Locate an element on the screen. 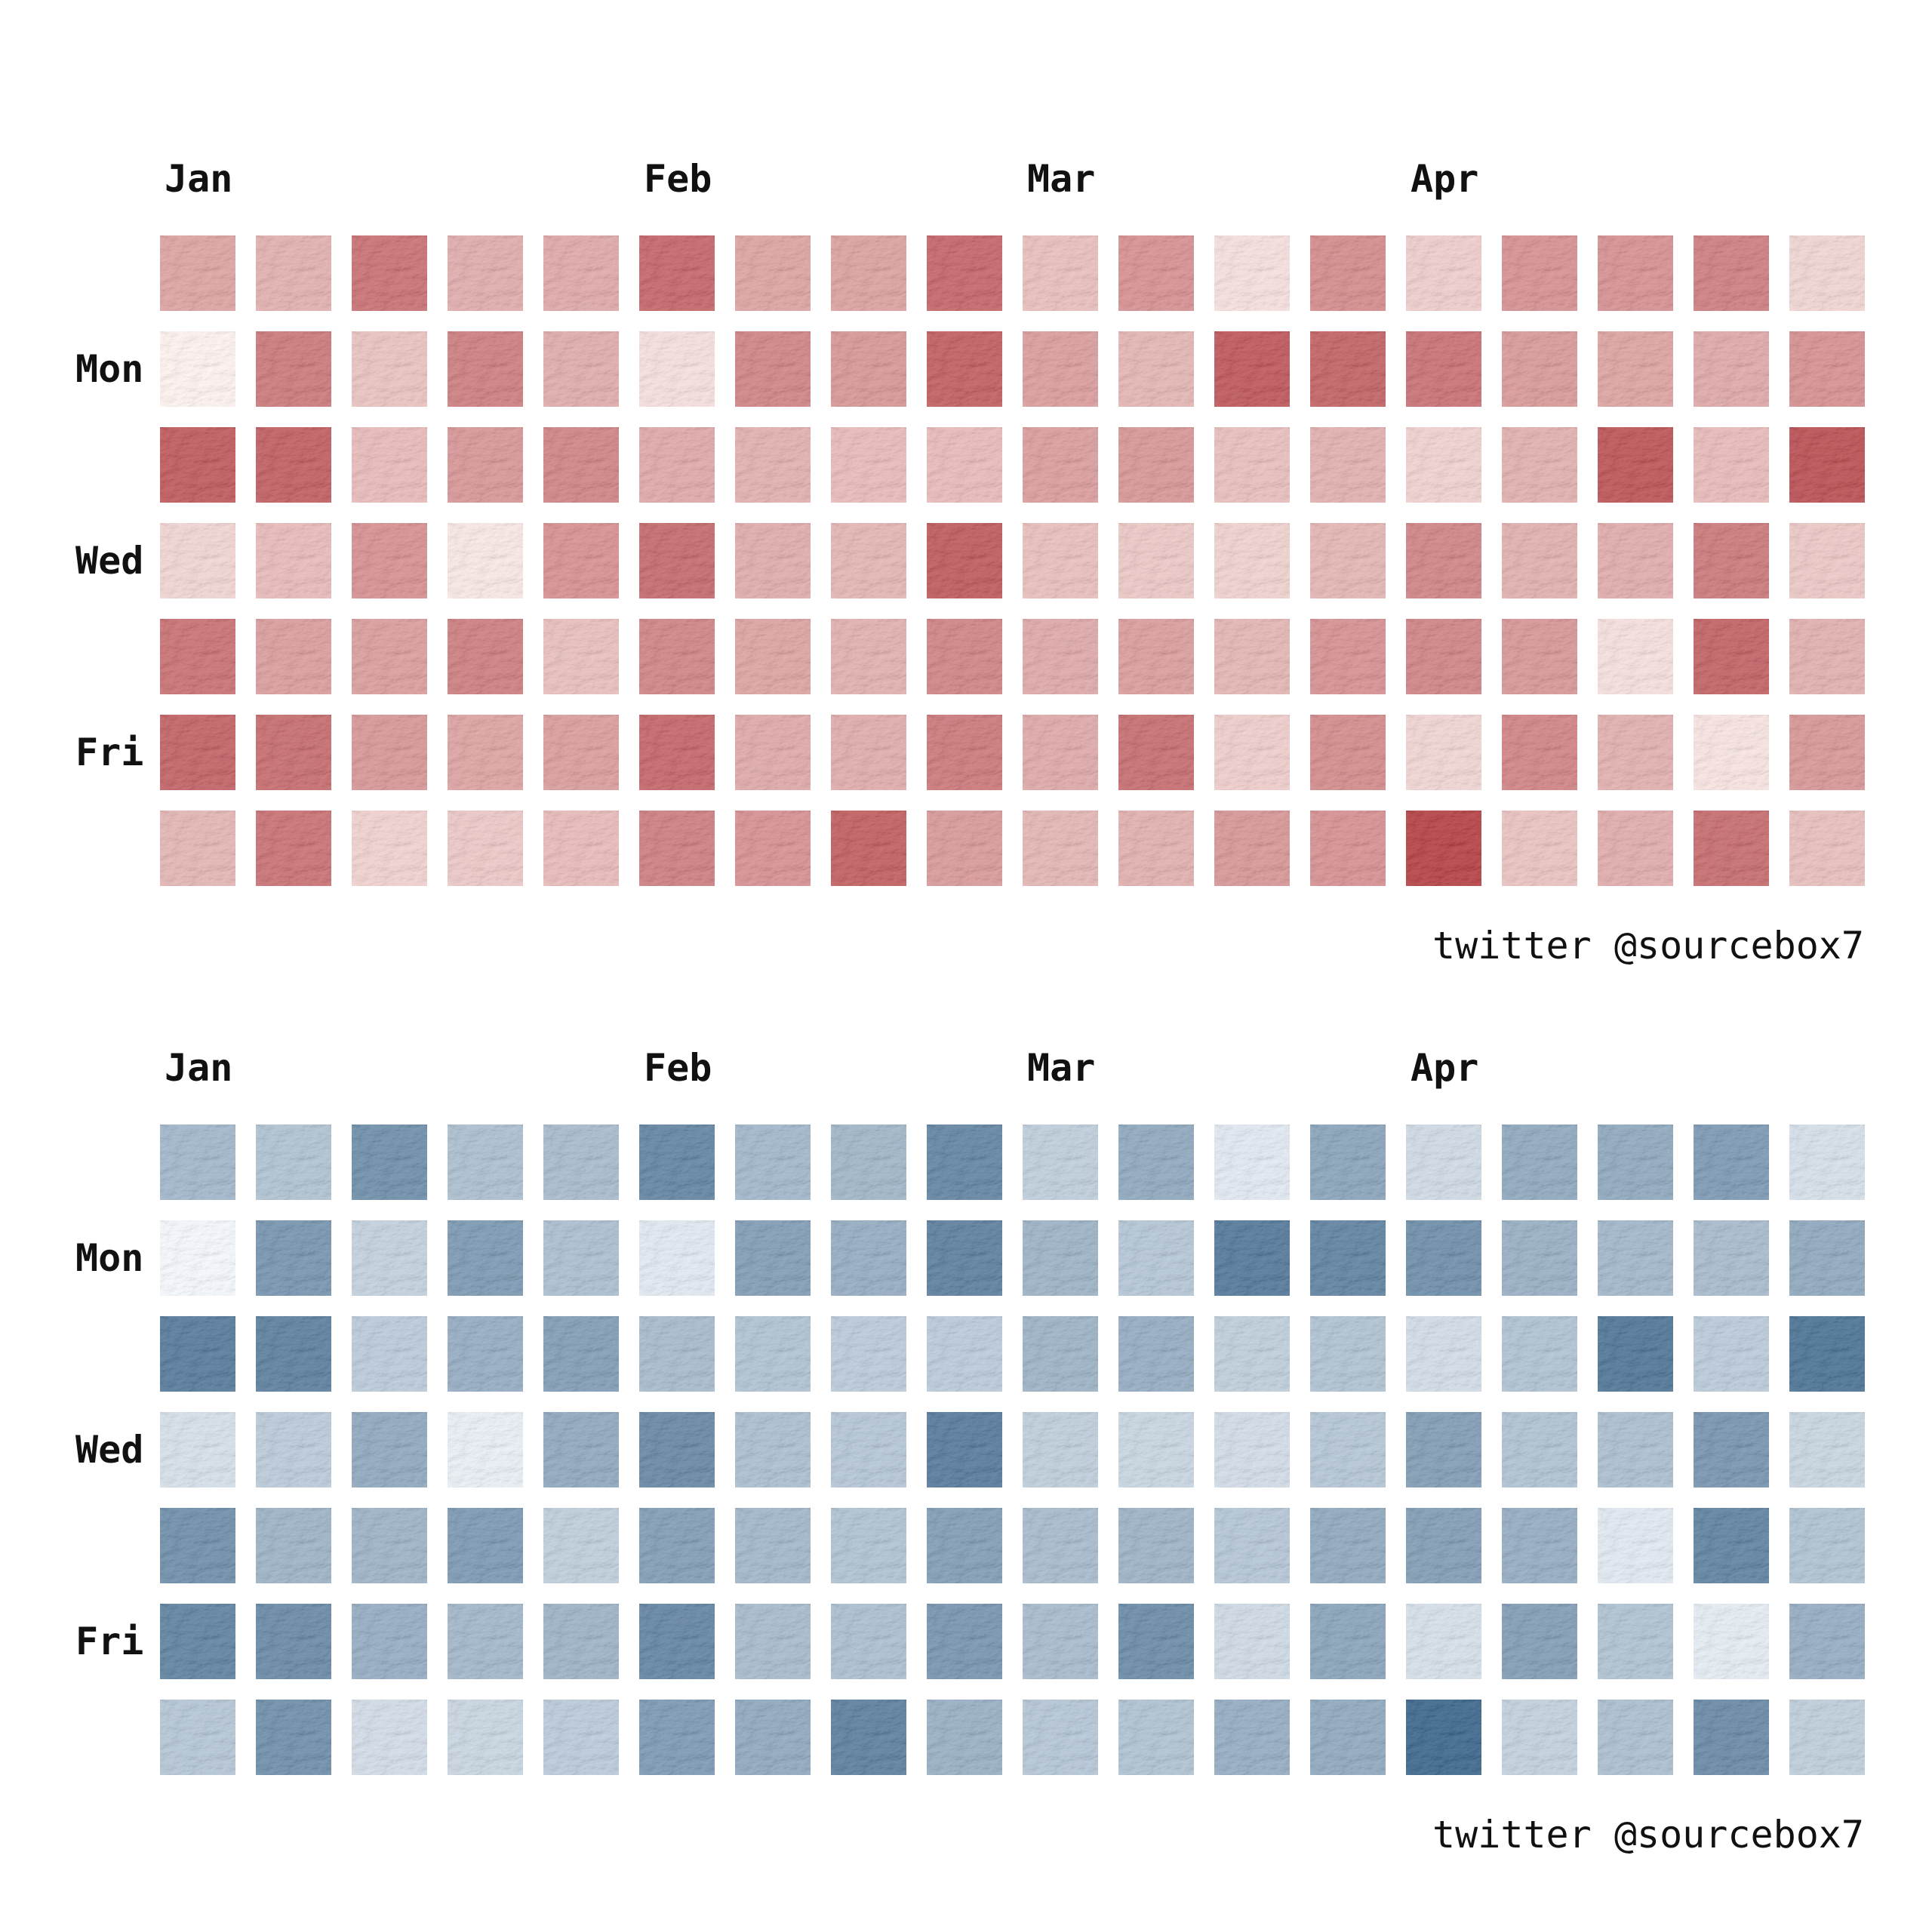  blue-day-label-wed: Wed is located at coordinates (109, 1450).